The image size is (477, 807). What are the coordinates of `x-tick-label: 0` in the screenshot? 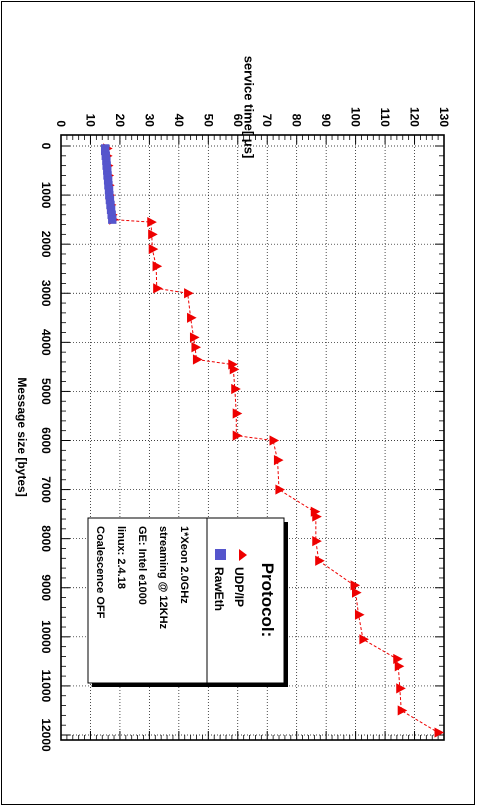 It's located at (46, 146).